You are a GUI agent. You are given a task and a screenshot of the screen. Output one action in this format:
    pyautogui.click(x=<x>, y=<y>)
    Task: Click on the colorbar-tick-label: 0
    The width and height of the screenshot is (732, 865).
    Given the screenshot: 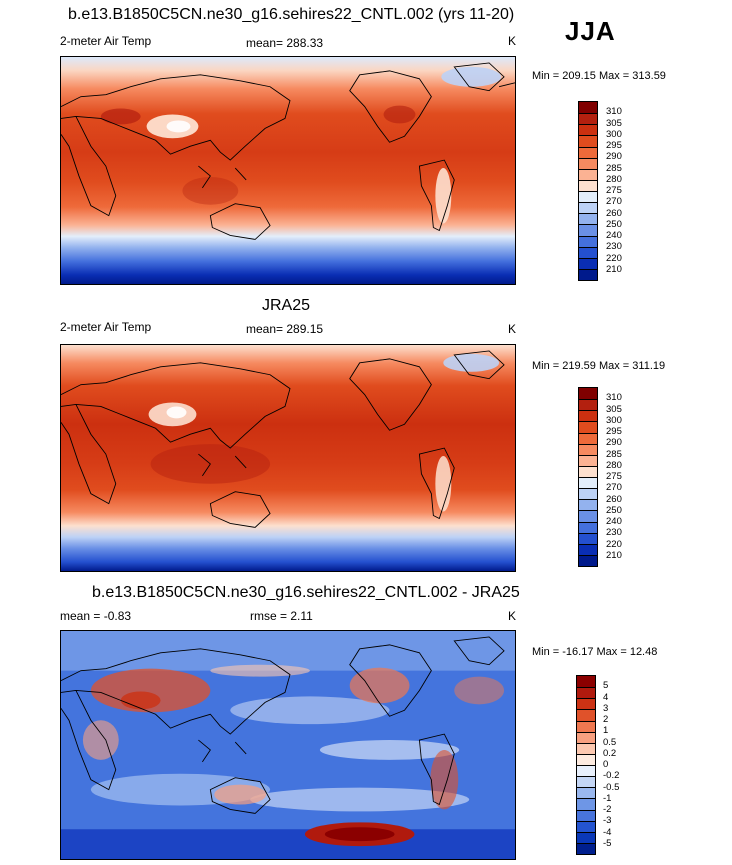 What is the action you would take?
    pyautogui.click(x=606, y=764)
    